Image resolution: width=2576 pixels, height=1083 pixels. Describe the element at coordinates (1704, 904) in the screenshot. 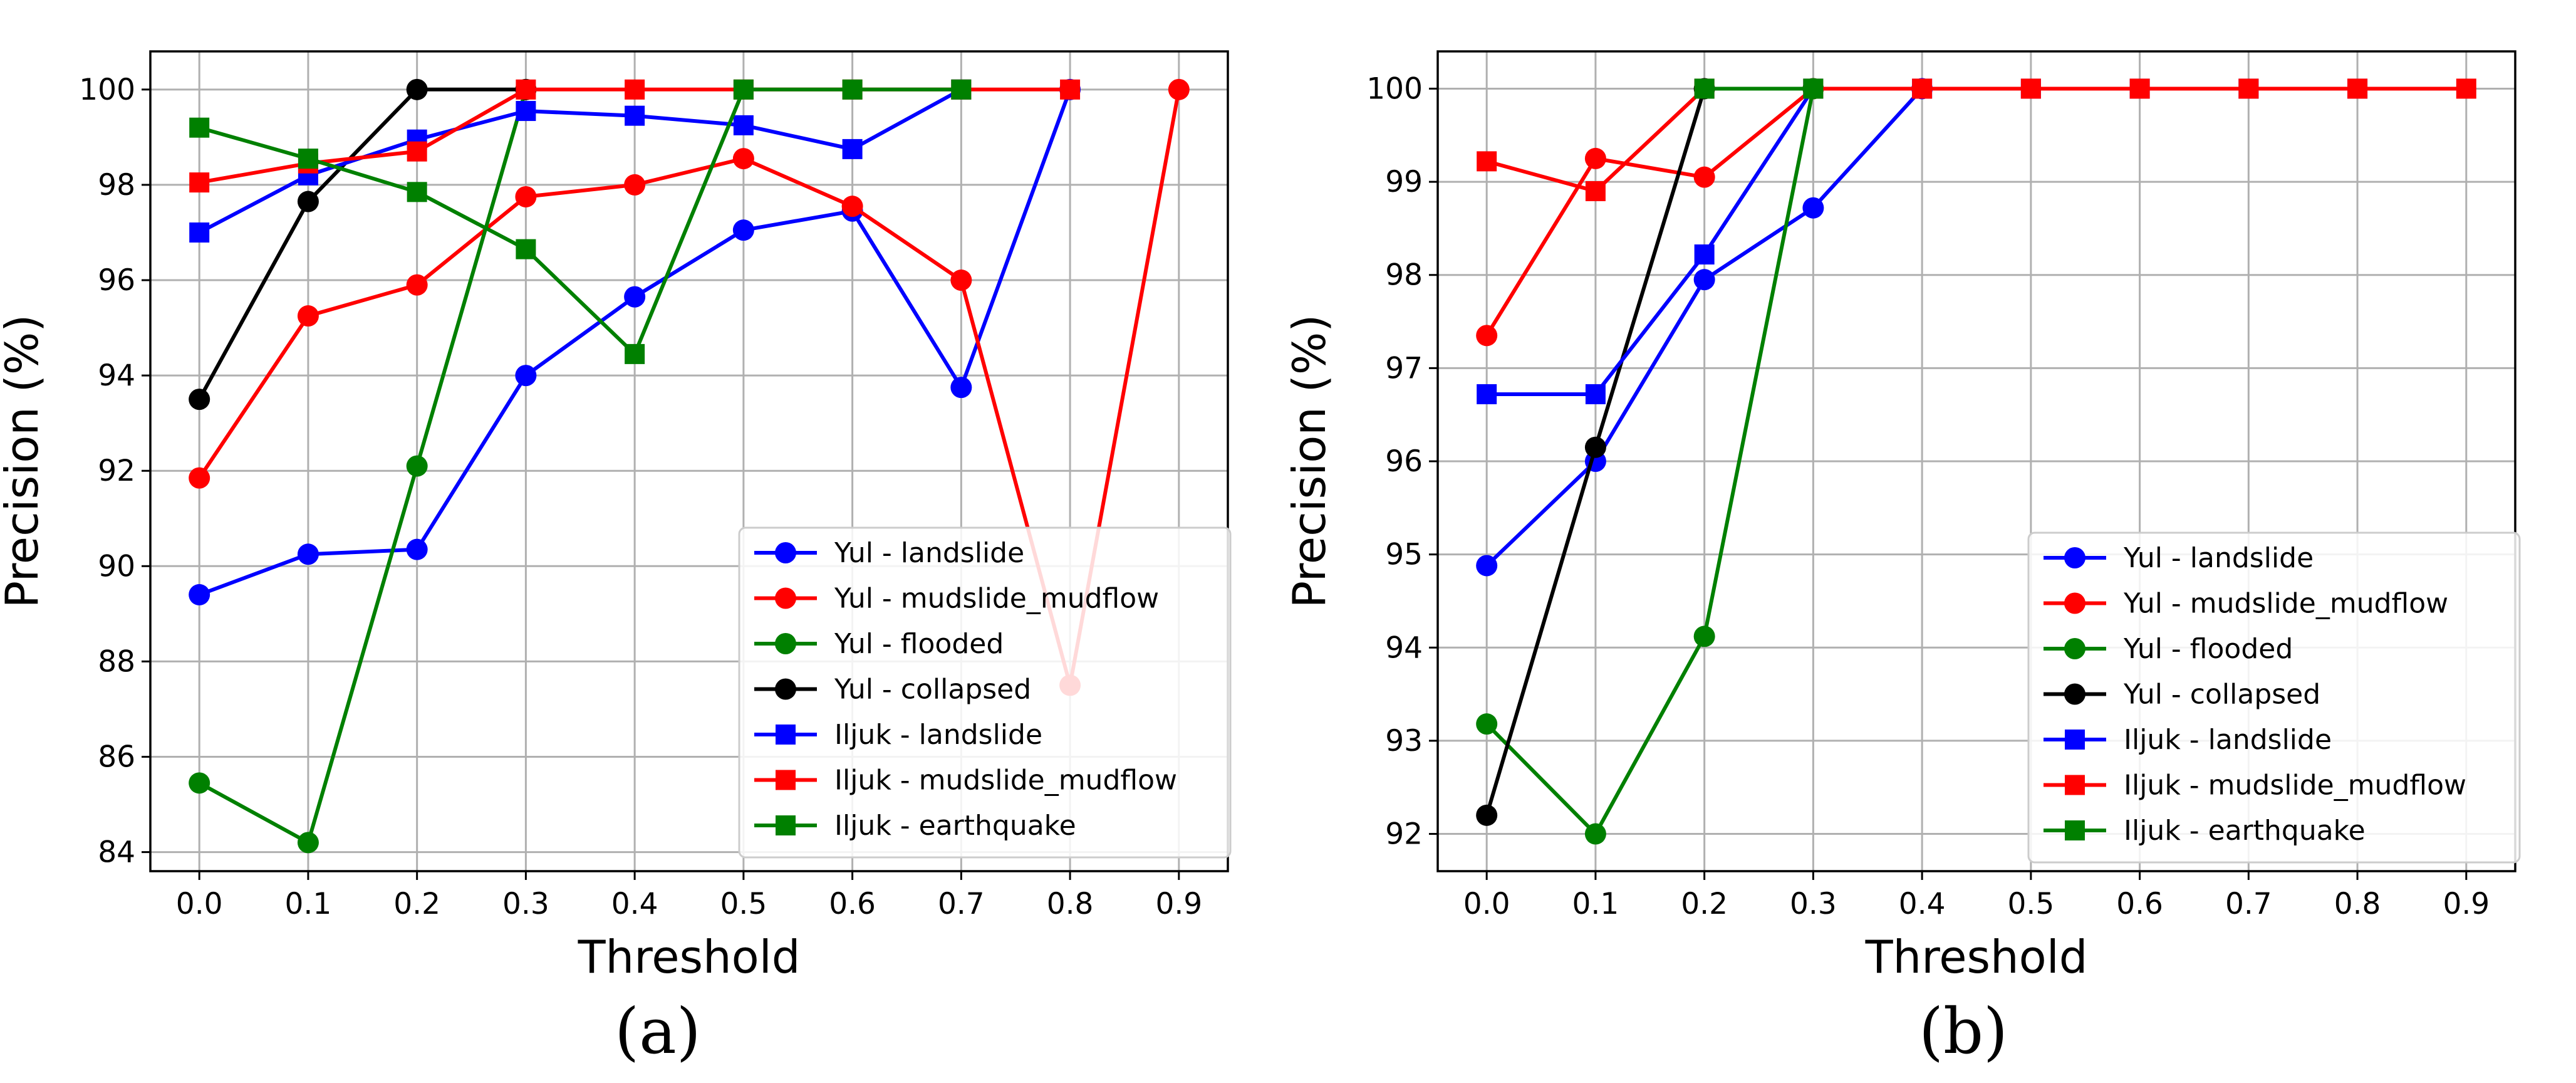

I see `x-tick-label: 0.2` at that location.